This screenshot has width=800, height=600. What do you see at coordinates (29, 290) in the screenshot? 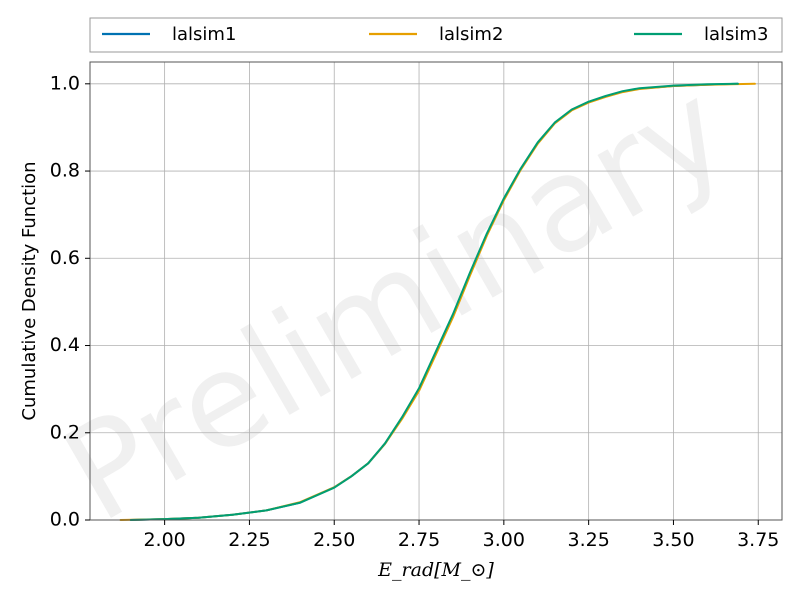
I see `y-axis-label: Cumulative Density Function` at bounding box center [29, 290].